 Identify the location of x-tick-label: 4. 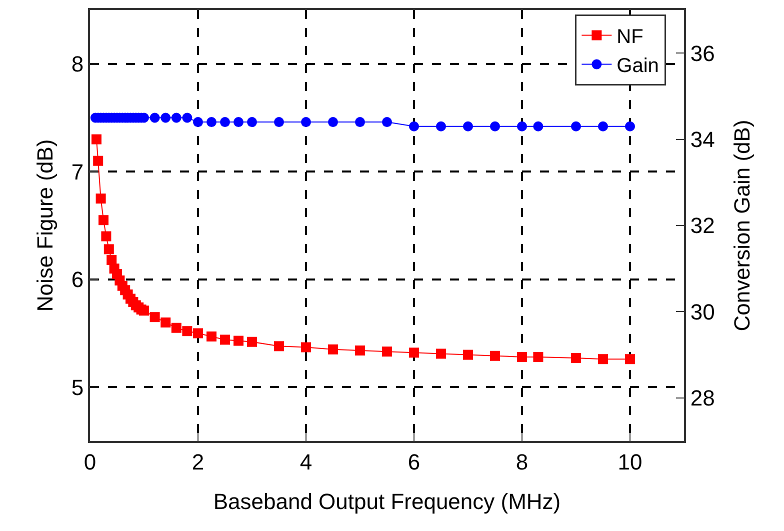
(306, 461).